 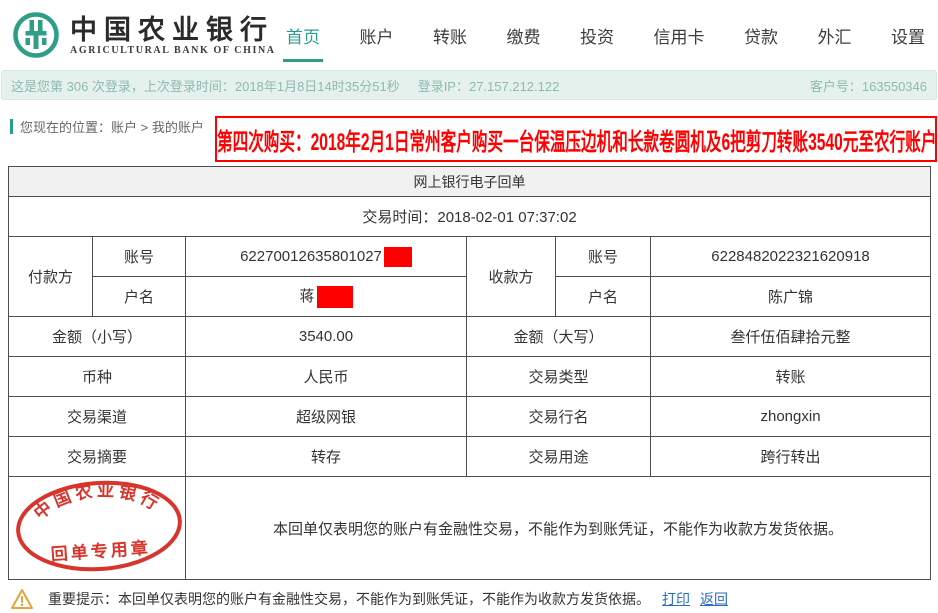 I want to click on nav-item-home: 首页, so click(x=303, y=42).